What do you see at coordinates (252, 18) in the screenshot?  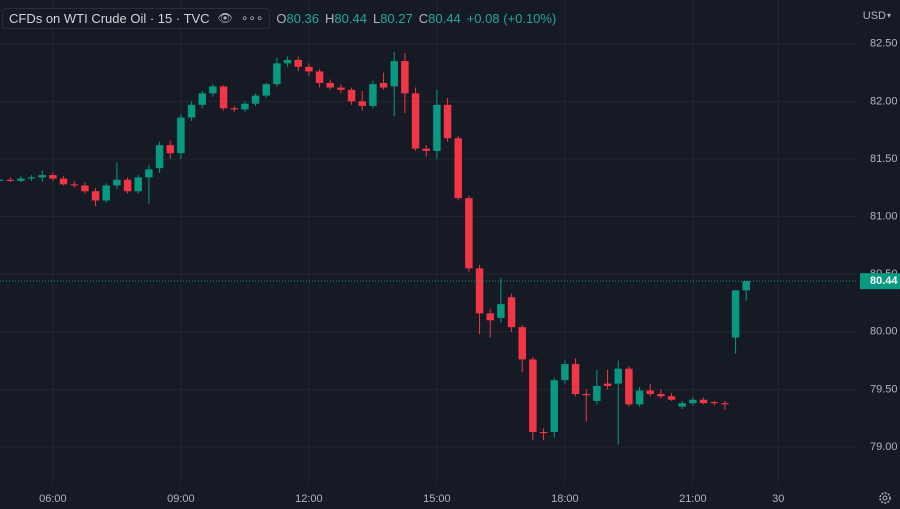 I see `more-icon: ∘∘∘` at bounding box center [252, 18].